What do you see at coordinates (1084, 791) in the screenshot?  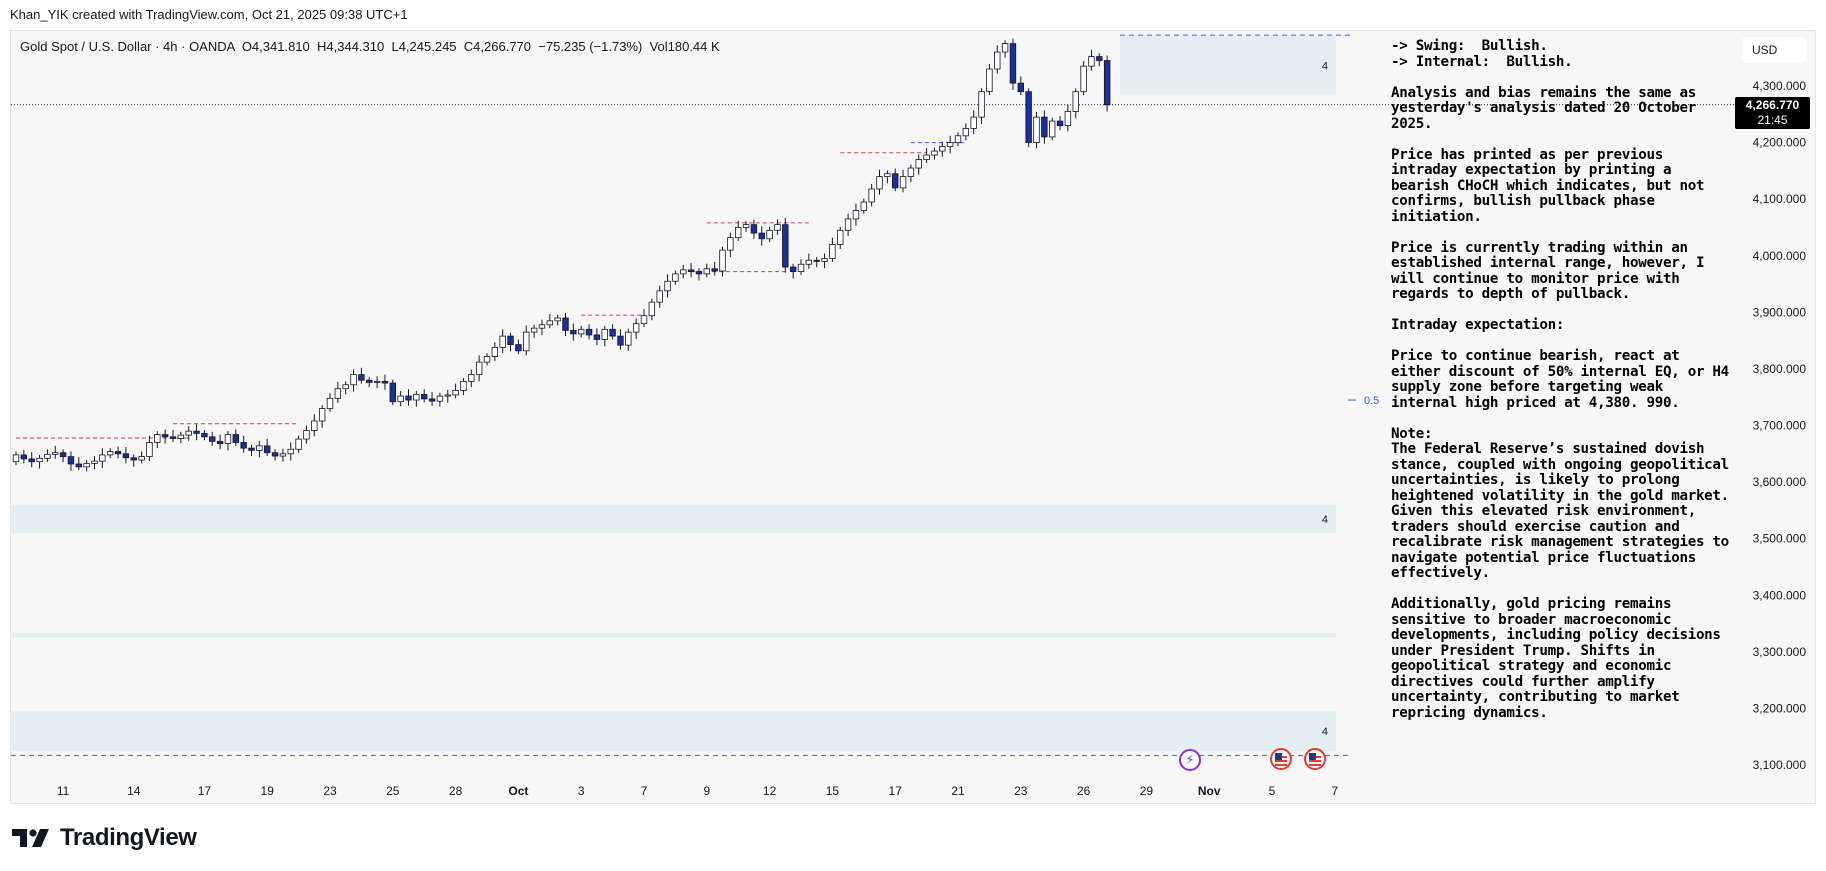 I see `x-tick-label: 26` at bounding box center [1084, 791].